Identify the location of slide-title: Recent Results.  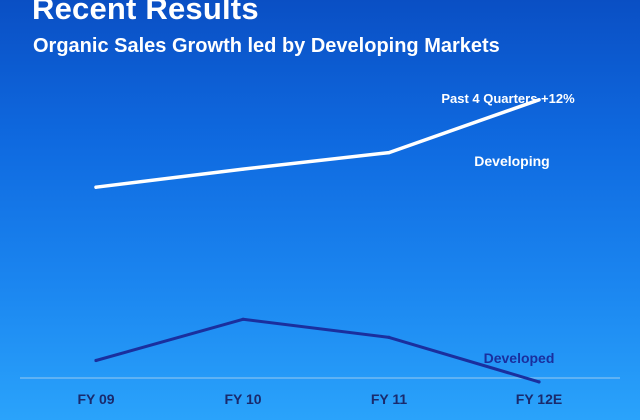
(145, 13).